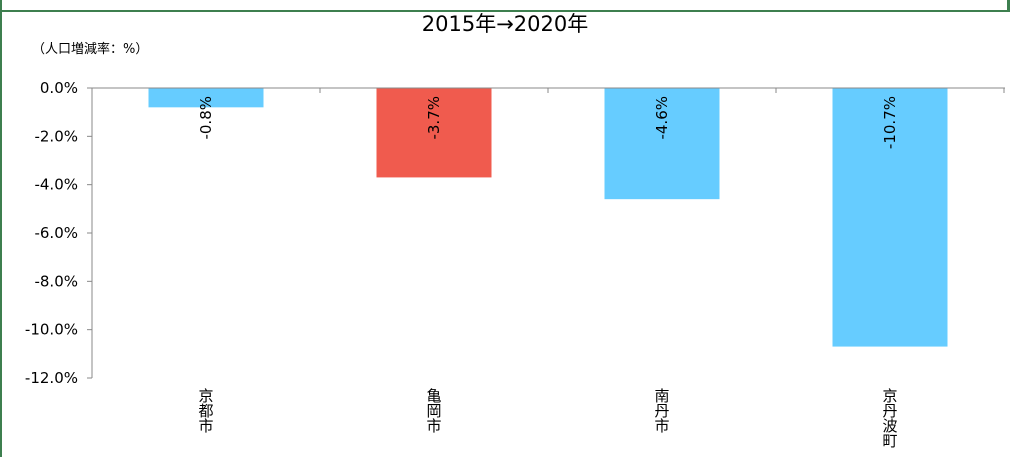 The width and height of the screenshot is (1010, 457). I want to click on data-label-3: -4.6%, so click(662, 118).